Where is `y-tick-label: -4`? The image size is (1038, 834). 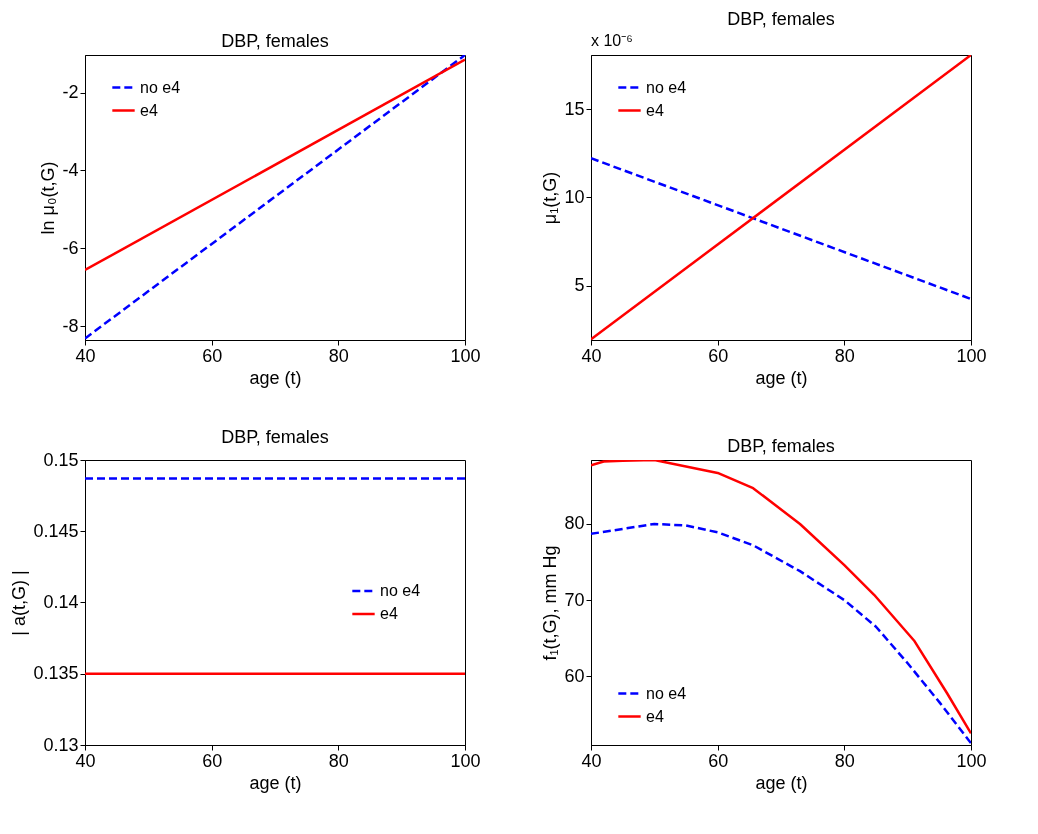 y-tick-label: -4 is located at coordinates (70, 169).